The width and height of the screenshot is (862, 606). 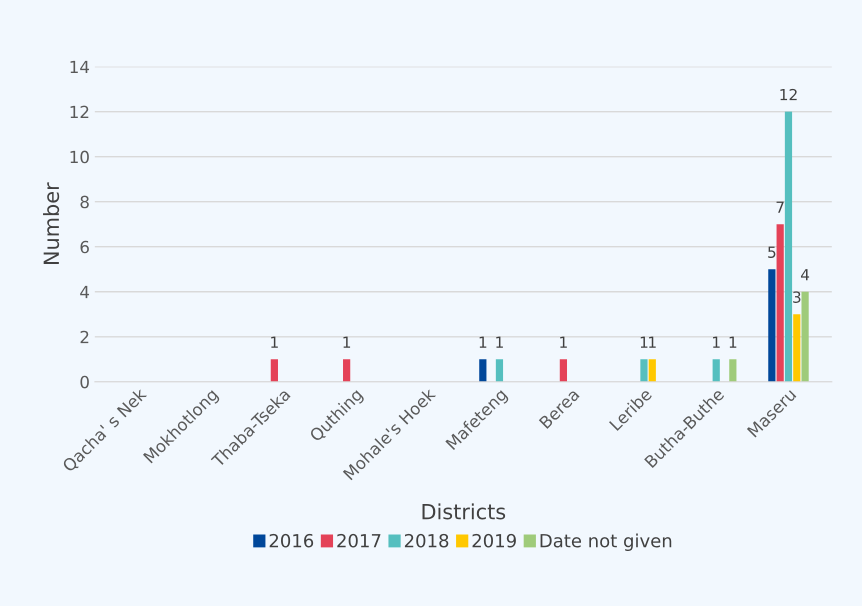 What do you see at coordinates (51, 223) in the screenshot?
I see `y-axis-title: Number` at bounding box center [51, 223].